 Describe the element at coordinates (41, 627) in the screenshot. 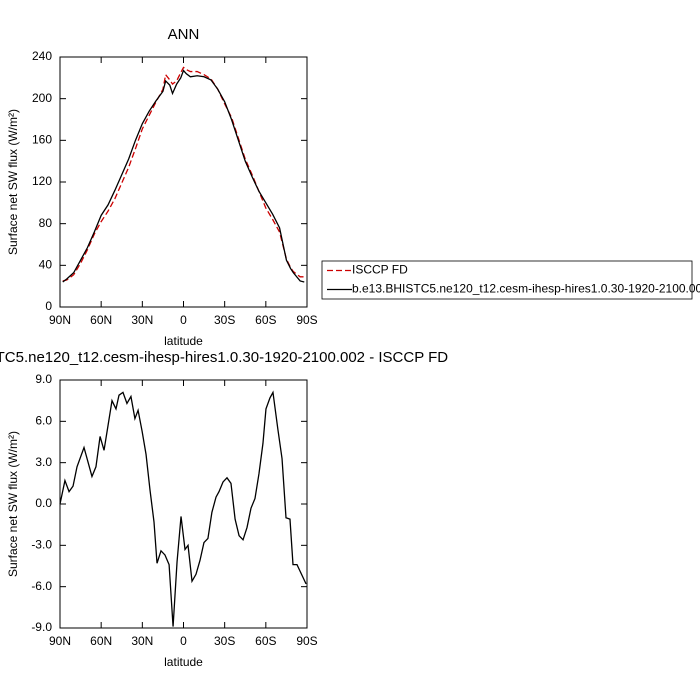

I see `y-tick-label: -9.0` at that location.